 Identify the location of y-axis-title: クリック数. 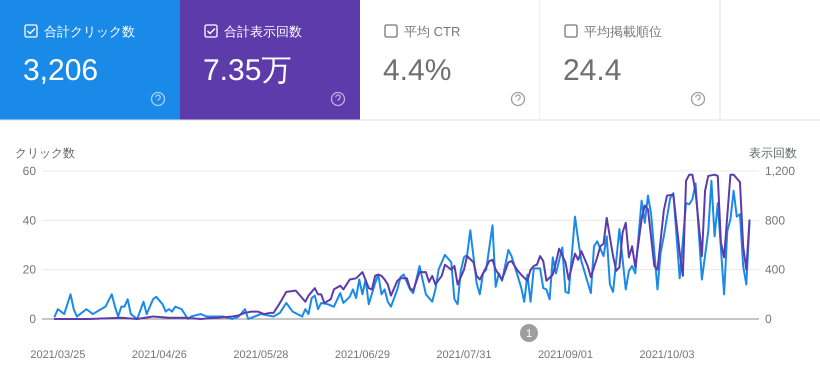
(45, 153).